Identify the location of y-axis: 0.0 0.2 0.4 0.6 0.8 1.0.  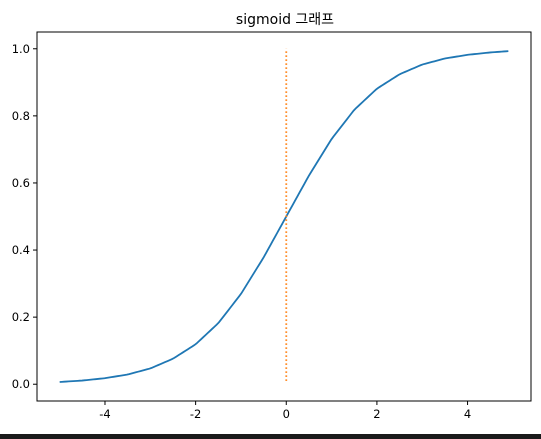
(24, 216).